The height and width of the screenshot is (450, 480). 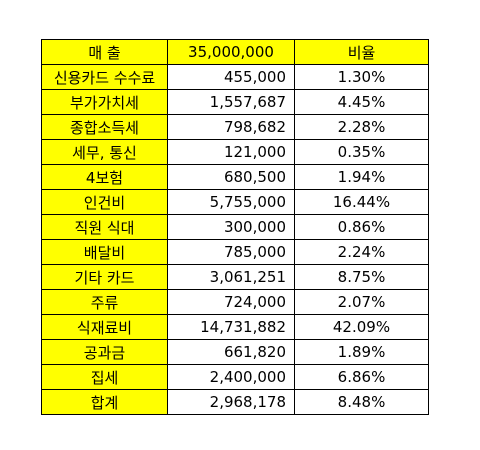 I want to click on table-row: 종합소득세 798,682 2.28%, so click(x=235, y=127).